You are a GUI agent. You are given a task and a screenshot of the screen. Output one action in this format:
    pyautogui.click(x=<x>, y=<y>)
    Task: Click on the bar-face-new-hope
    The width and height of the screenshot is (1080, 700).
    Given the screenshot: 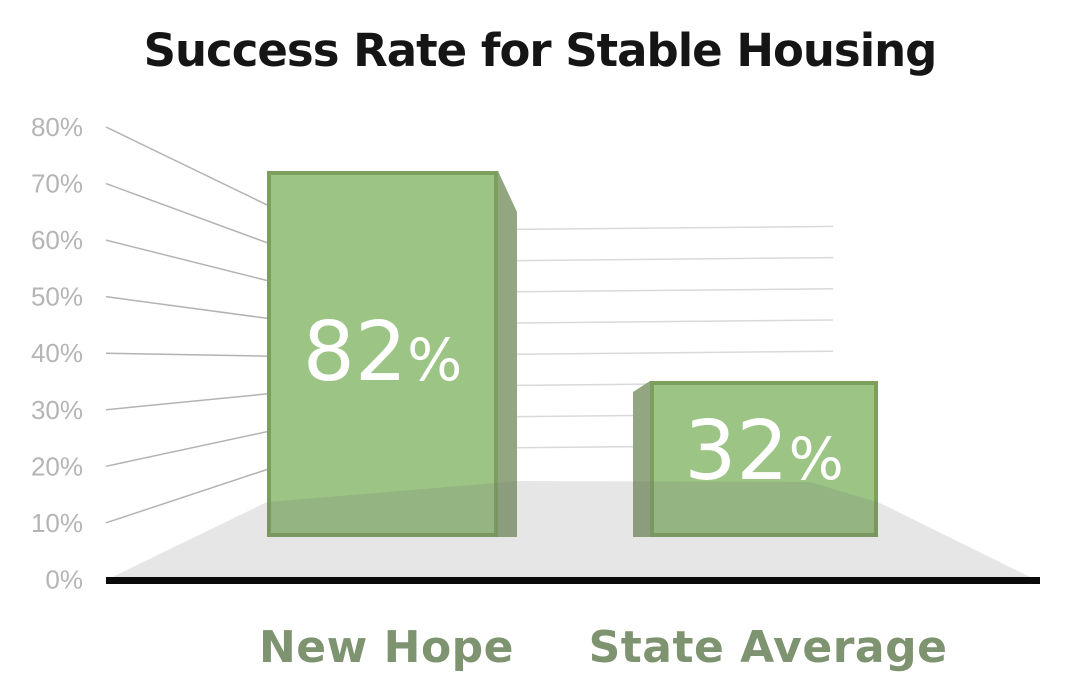 What is the action you would take?
    pyautogui.click(x=382, y=354)
    